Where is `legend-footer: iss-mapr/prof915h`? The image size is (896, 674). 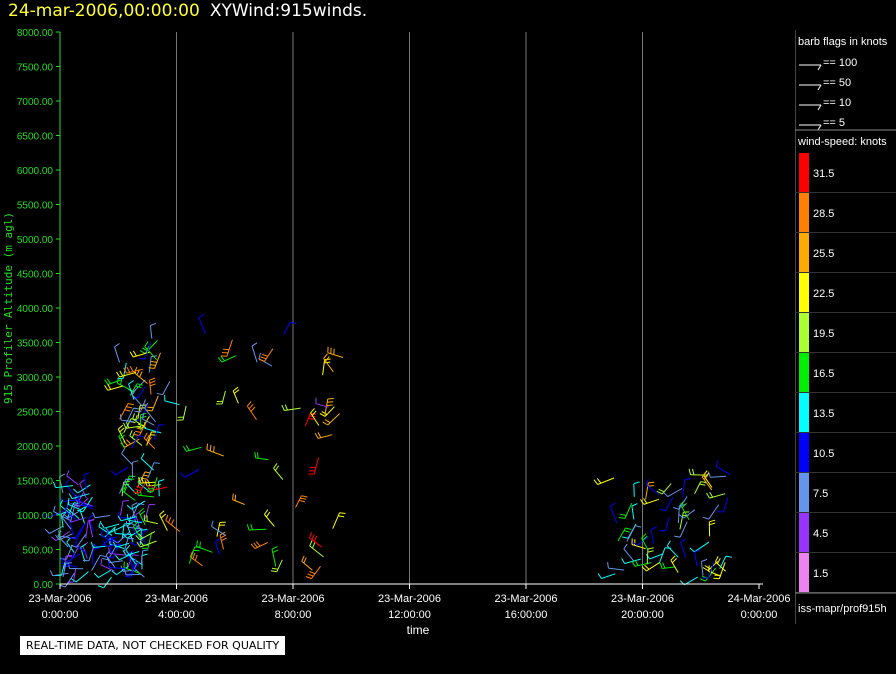 legend-footer: iss-mapr/prof915h is located at coordinates (842, 609).